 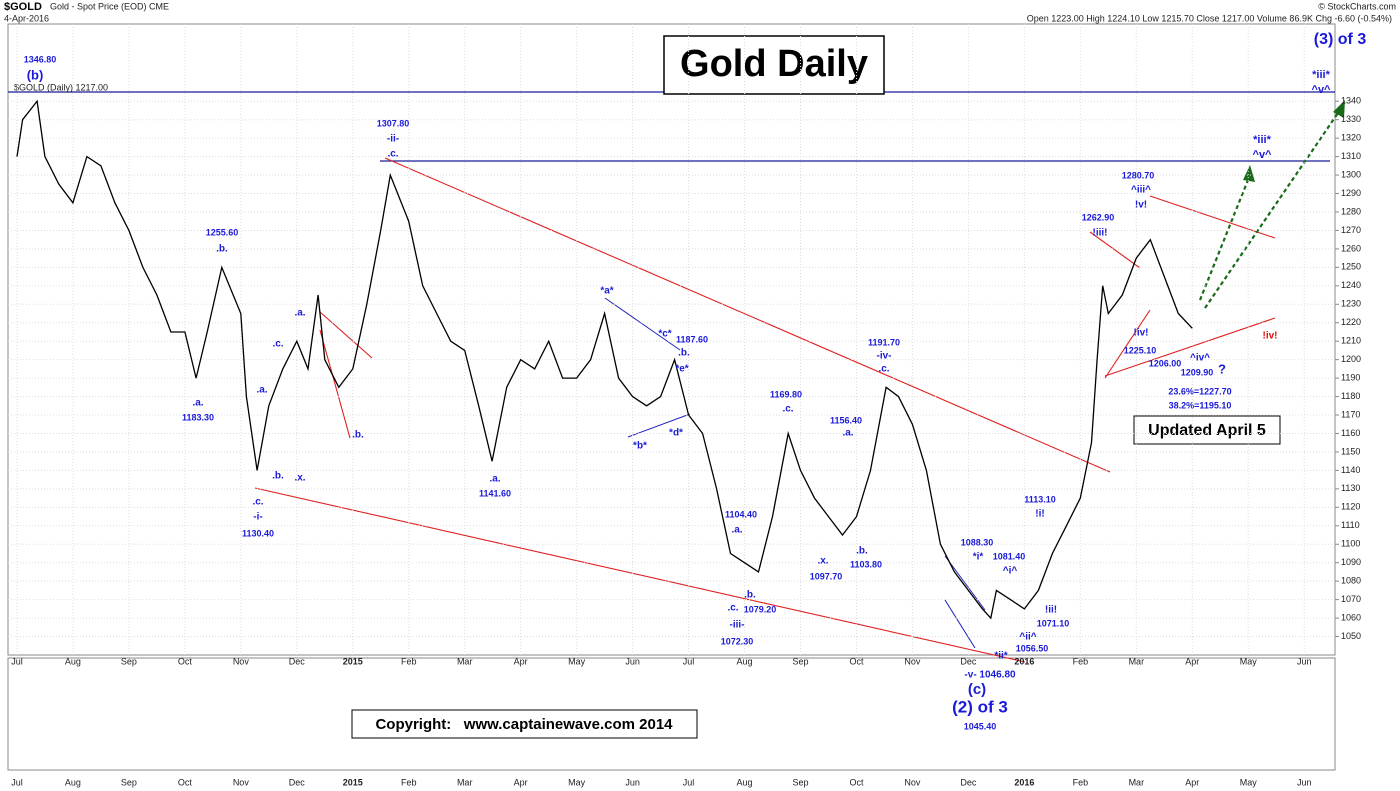 What do you see at coordinates (1351, 193) in the screenshot?
I see `y-tick-label: 1290` at bounding box center [1351, 193].